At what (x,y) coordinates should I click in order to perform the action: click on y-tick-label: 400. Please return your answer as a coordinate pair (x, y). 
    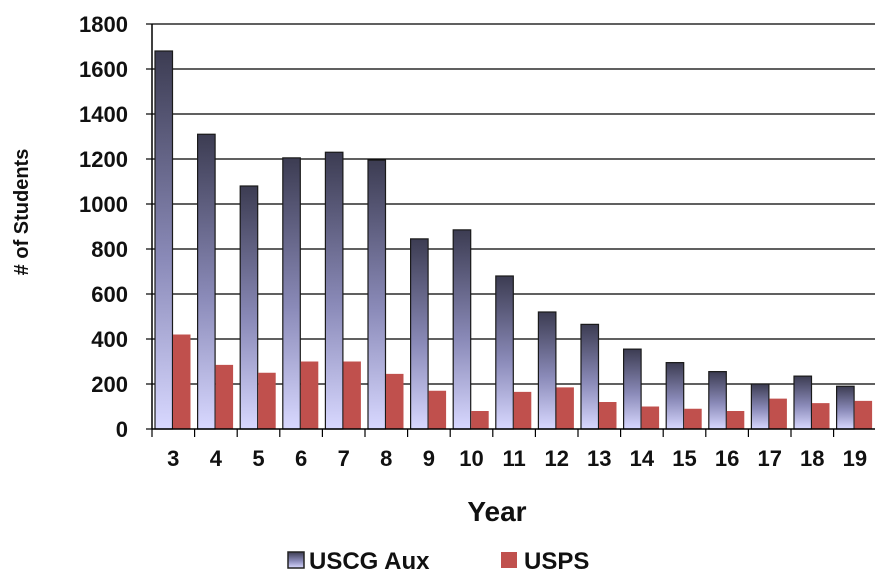
    Looking at the image, I should click on (109, 339).